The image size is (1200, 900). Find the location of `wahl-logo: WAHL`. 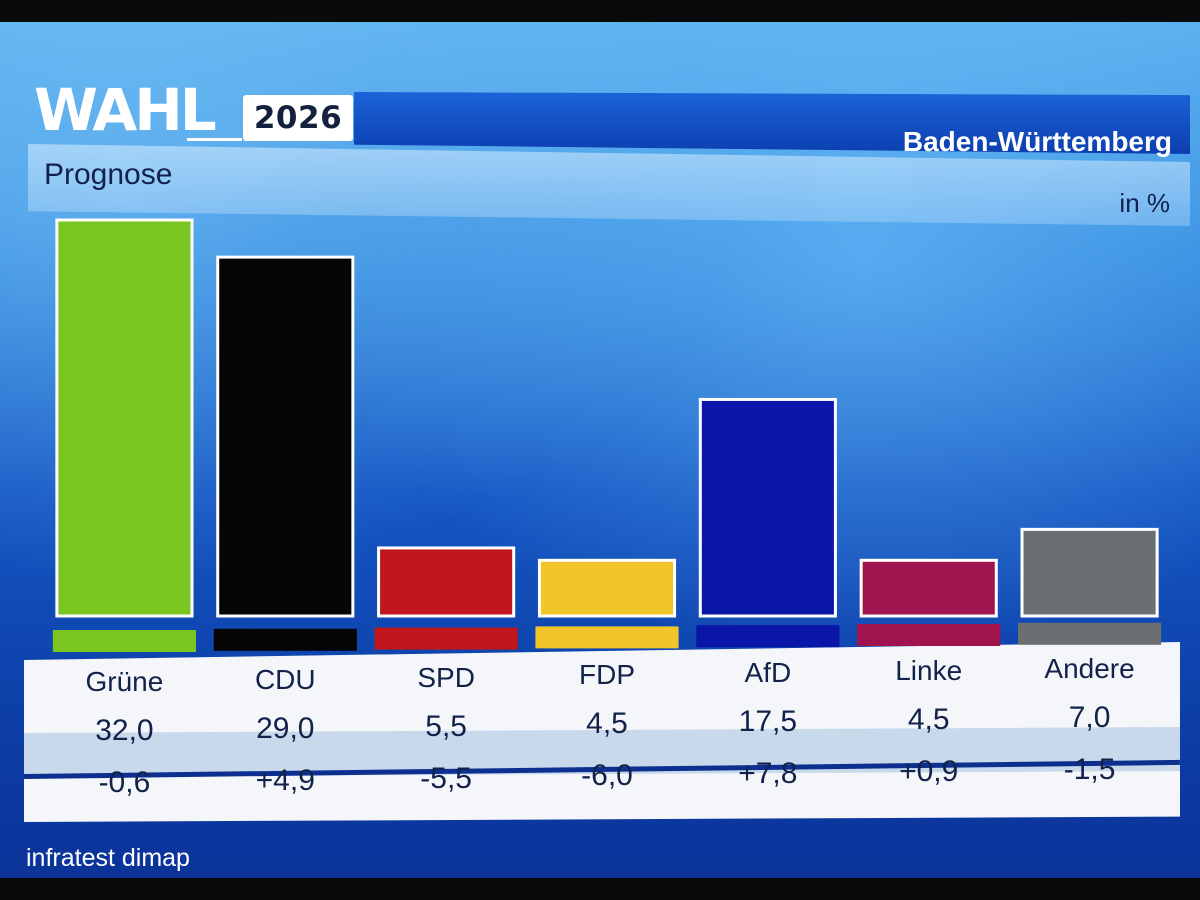

wahl-logo: WAHL is located at coordinates (138, 110).